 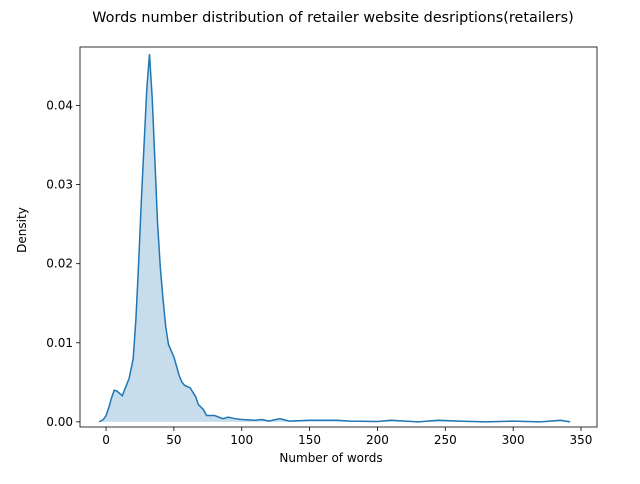 What do you see at coordinates (330, 458) in the screenshot?
I see `x-axis-label: Number of words` at bounding box center [330, 458].